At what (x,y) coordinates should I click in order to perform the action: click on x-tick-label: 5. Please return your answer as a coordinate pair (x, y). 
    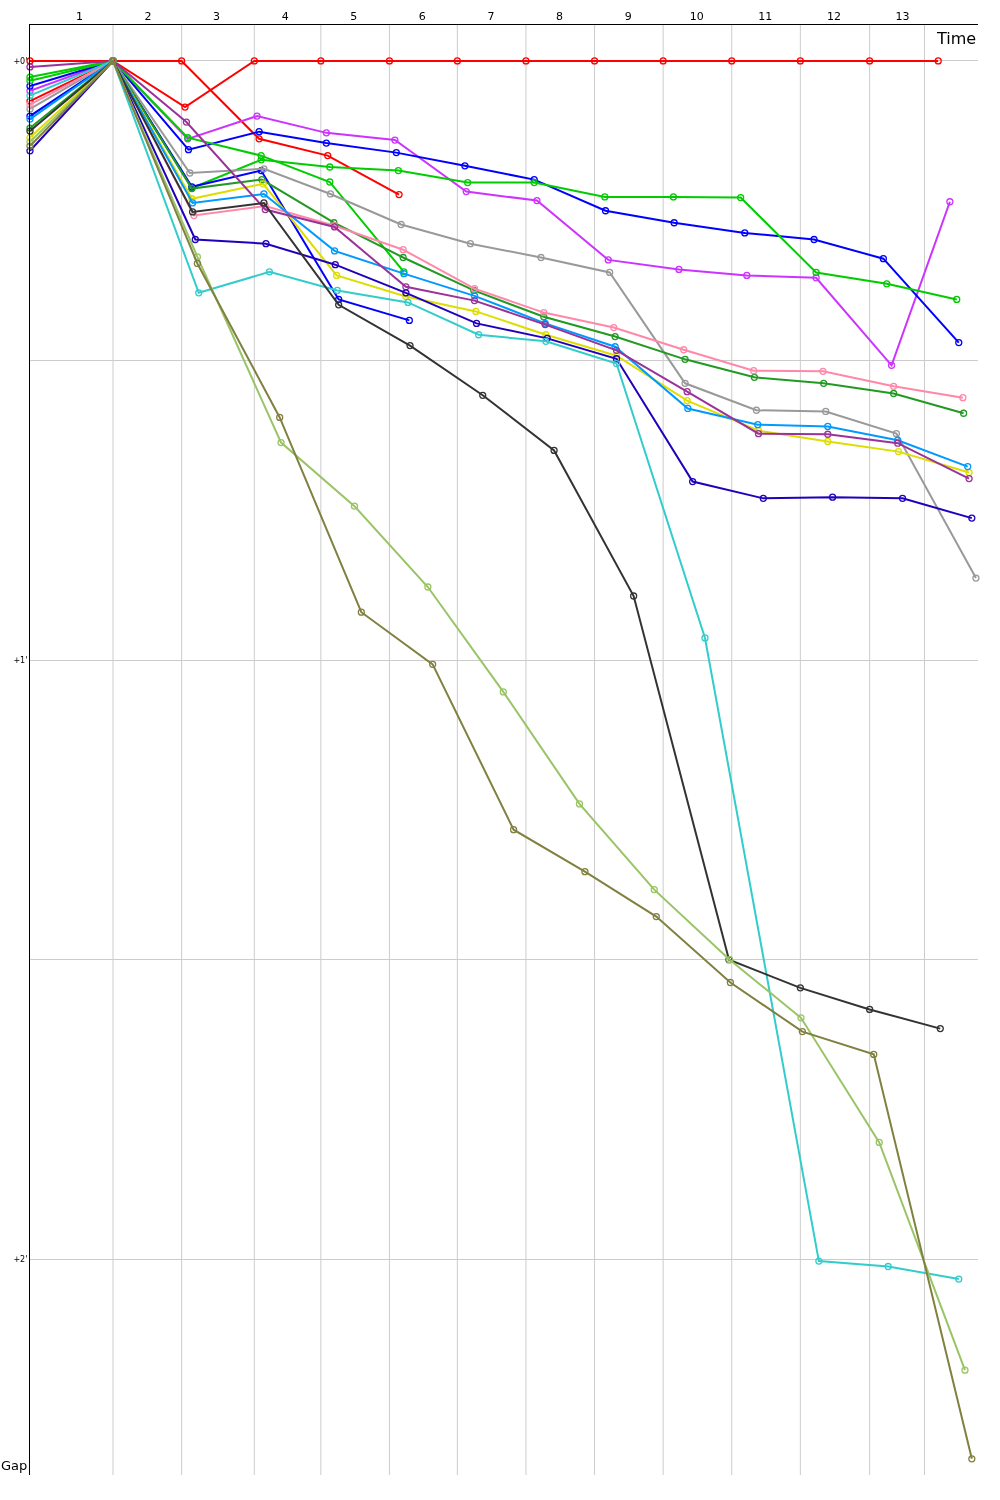
    Looking at the image, I should click on (354, 16).